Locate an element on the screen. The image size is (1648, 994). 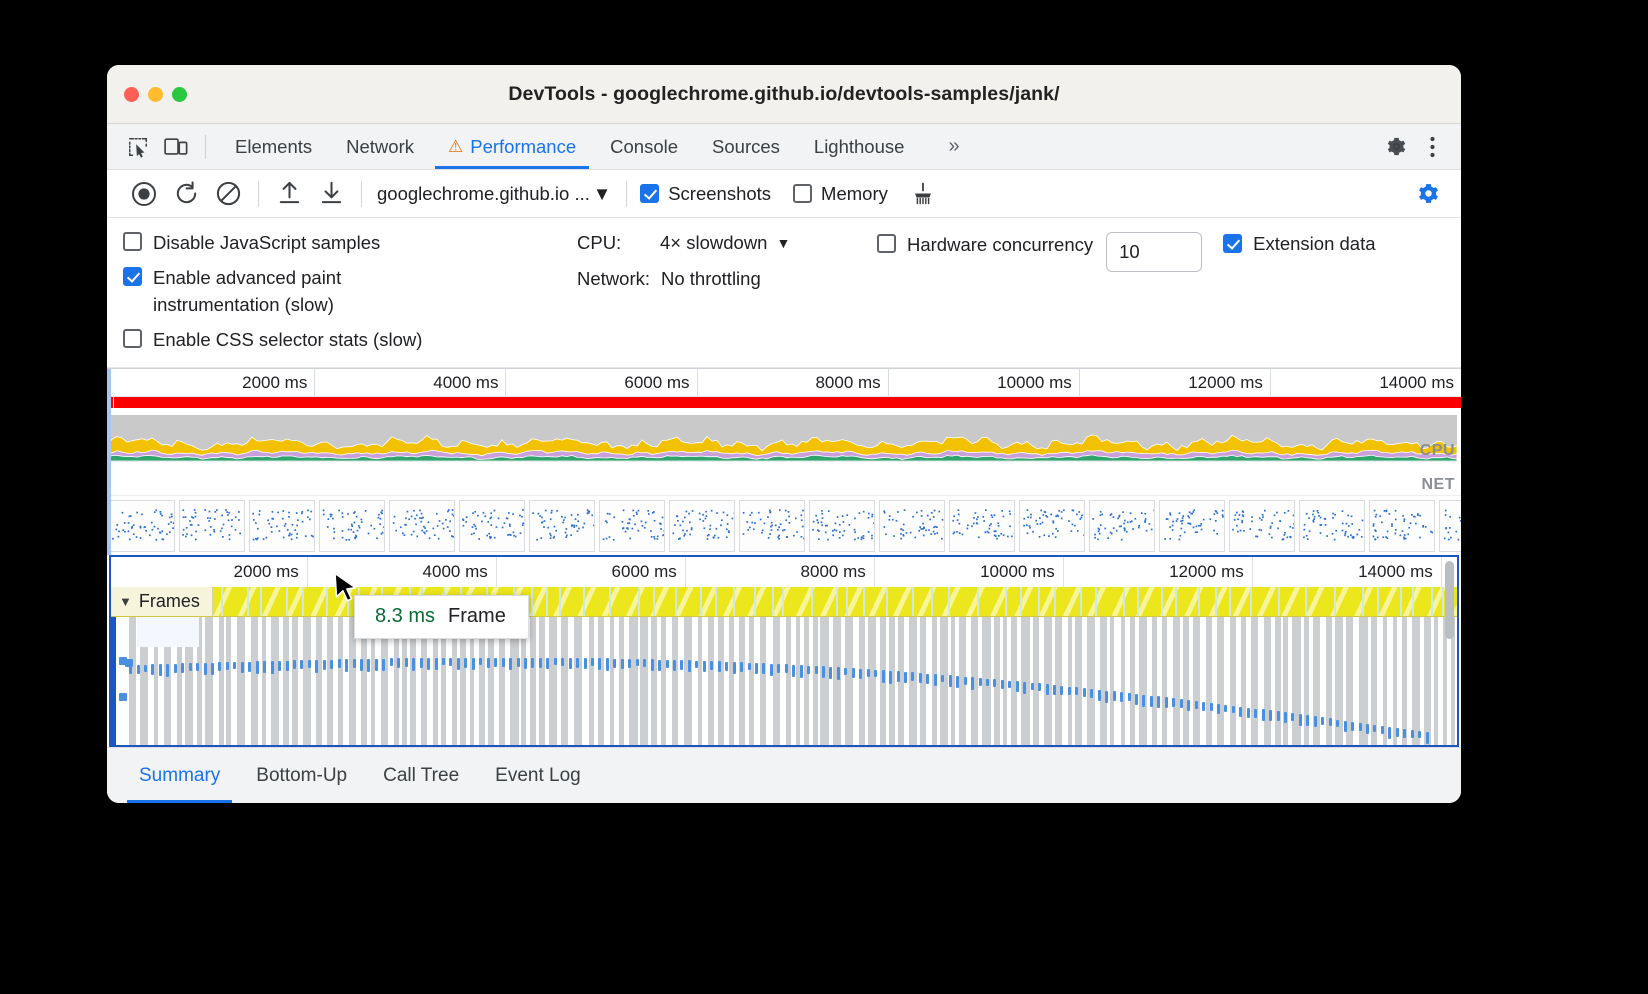
more-panels-button: » is located at coordinates (953, 146).